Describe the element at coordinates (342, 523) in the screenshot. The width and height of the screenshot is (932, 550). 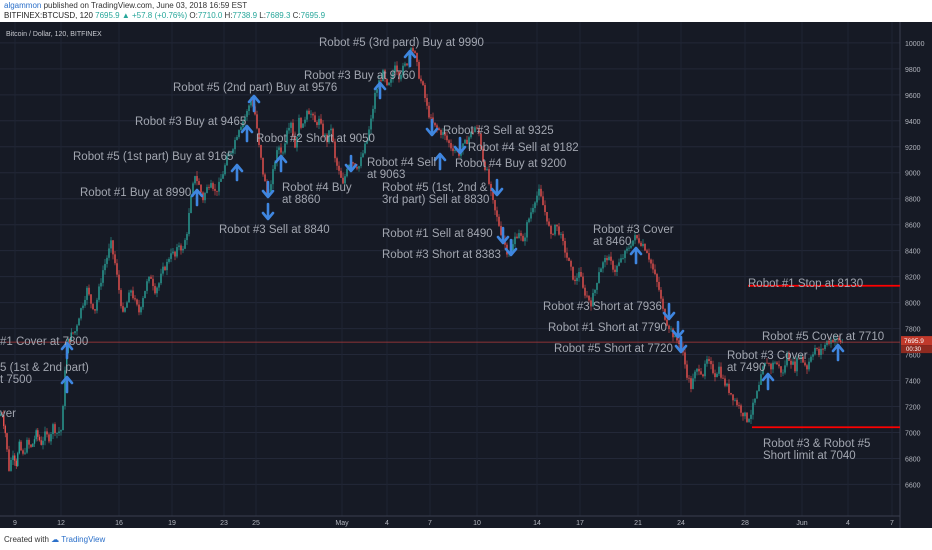
I see `x-tick-label: May` at that location.